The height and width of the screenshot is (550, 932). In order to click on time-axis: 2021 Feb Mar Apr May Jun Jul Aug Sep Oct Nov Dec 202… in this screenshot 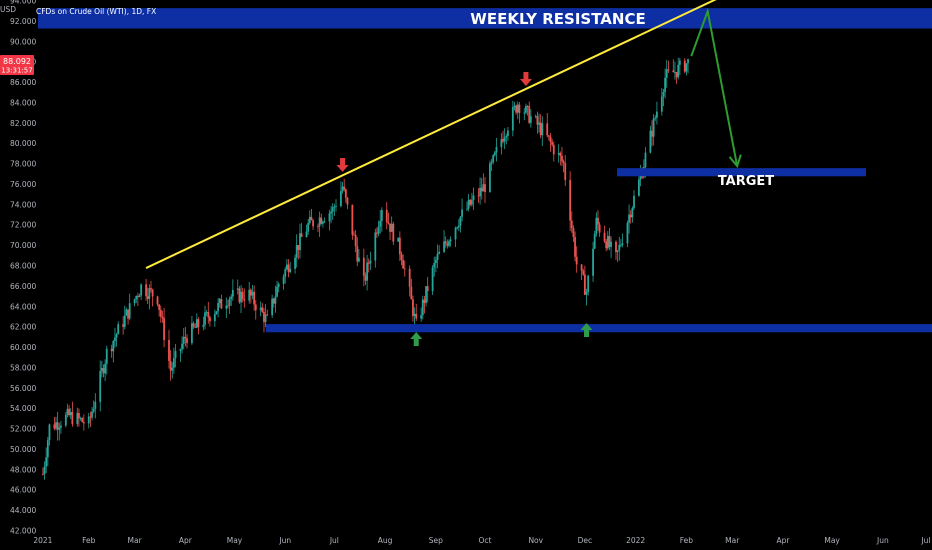, I will do `click(481, 540)`.